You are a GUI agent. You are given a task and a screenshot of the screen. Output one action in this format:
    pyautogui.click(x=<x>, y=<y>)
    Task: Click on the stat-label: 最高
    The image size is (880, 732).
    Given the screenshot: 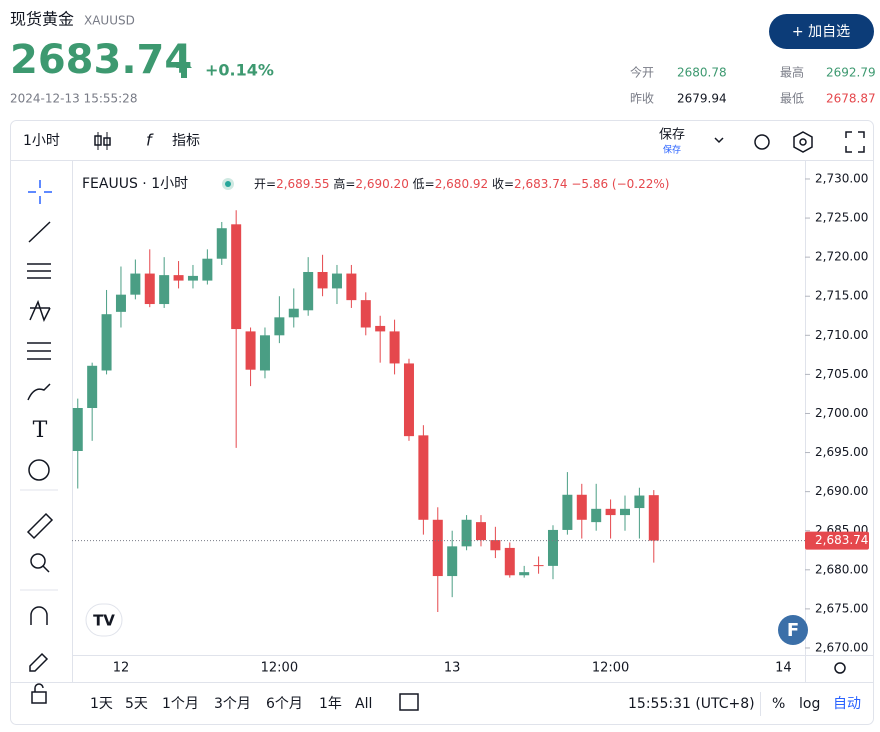 What is the action you would take?
    pyautogui.click(x=792, y=72)
    